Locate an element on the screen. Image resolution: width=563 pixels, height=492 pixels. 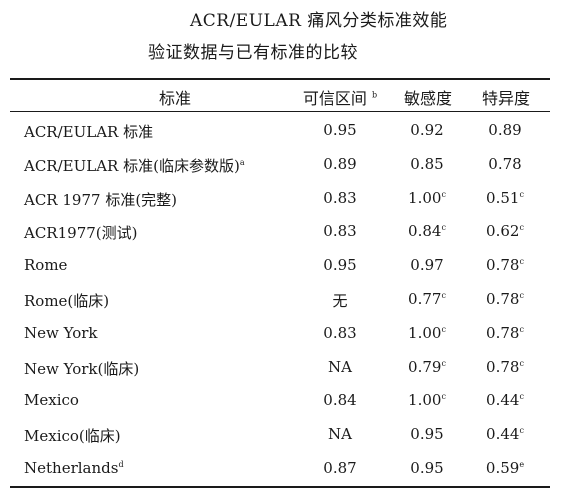
criterion-cell-value: ACR/EULAR 标准 is located at coordinates (89, 132).